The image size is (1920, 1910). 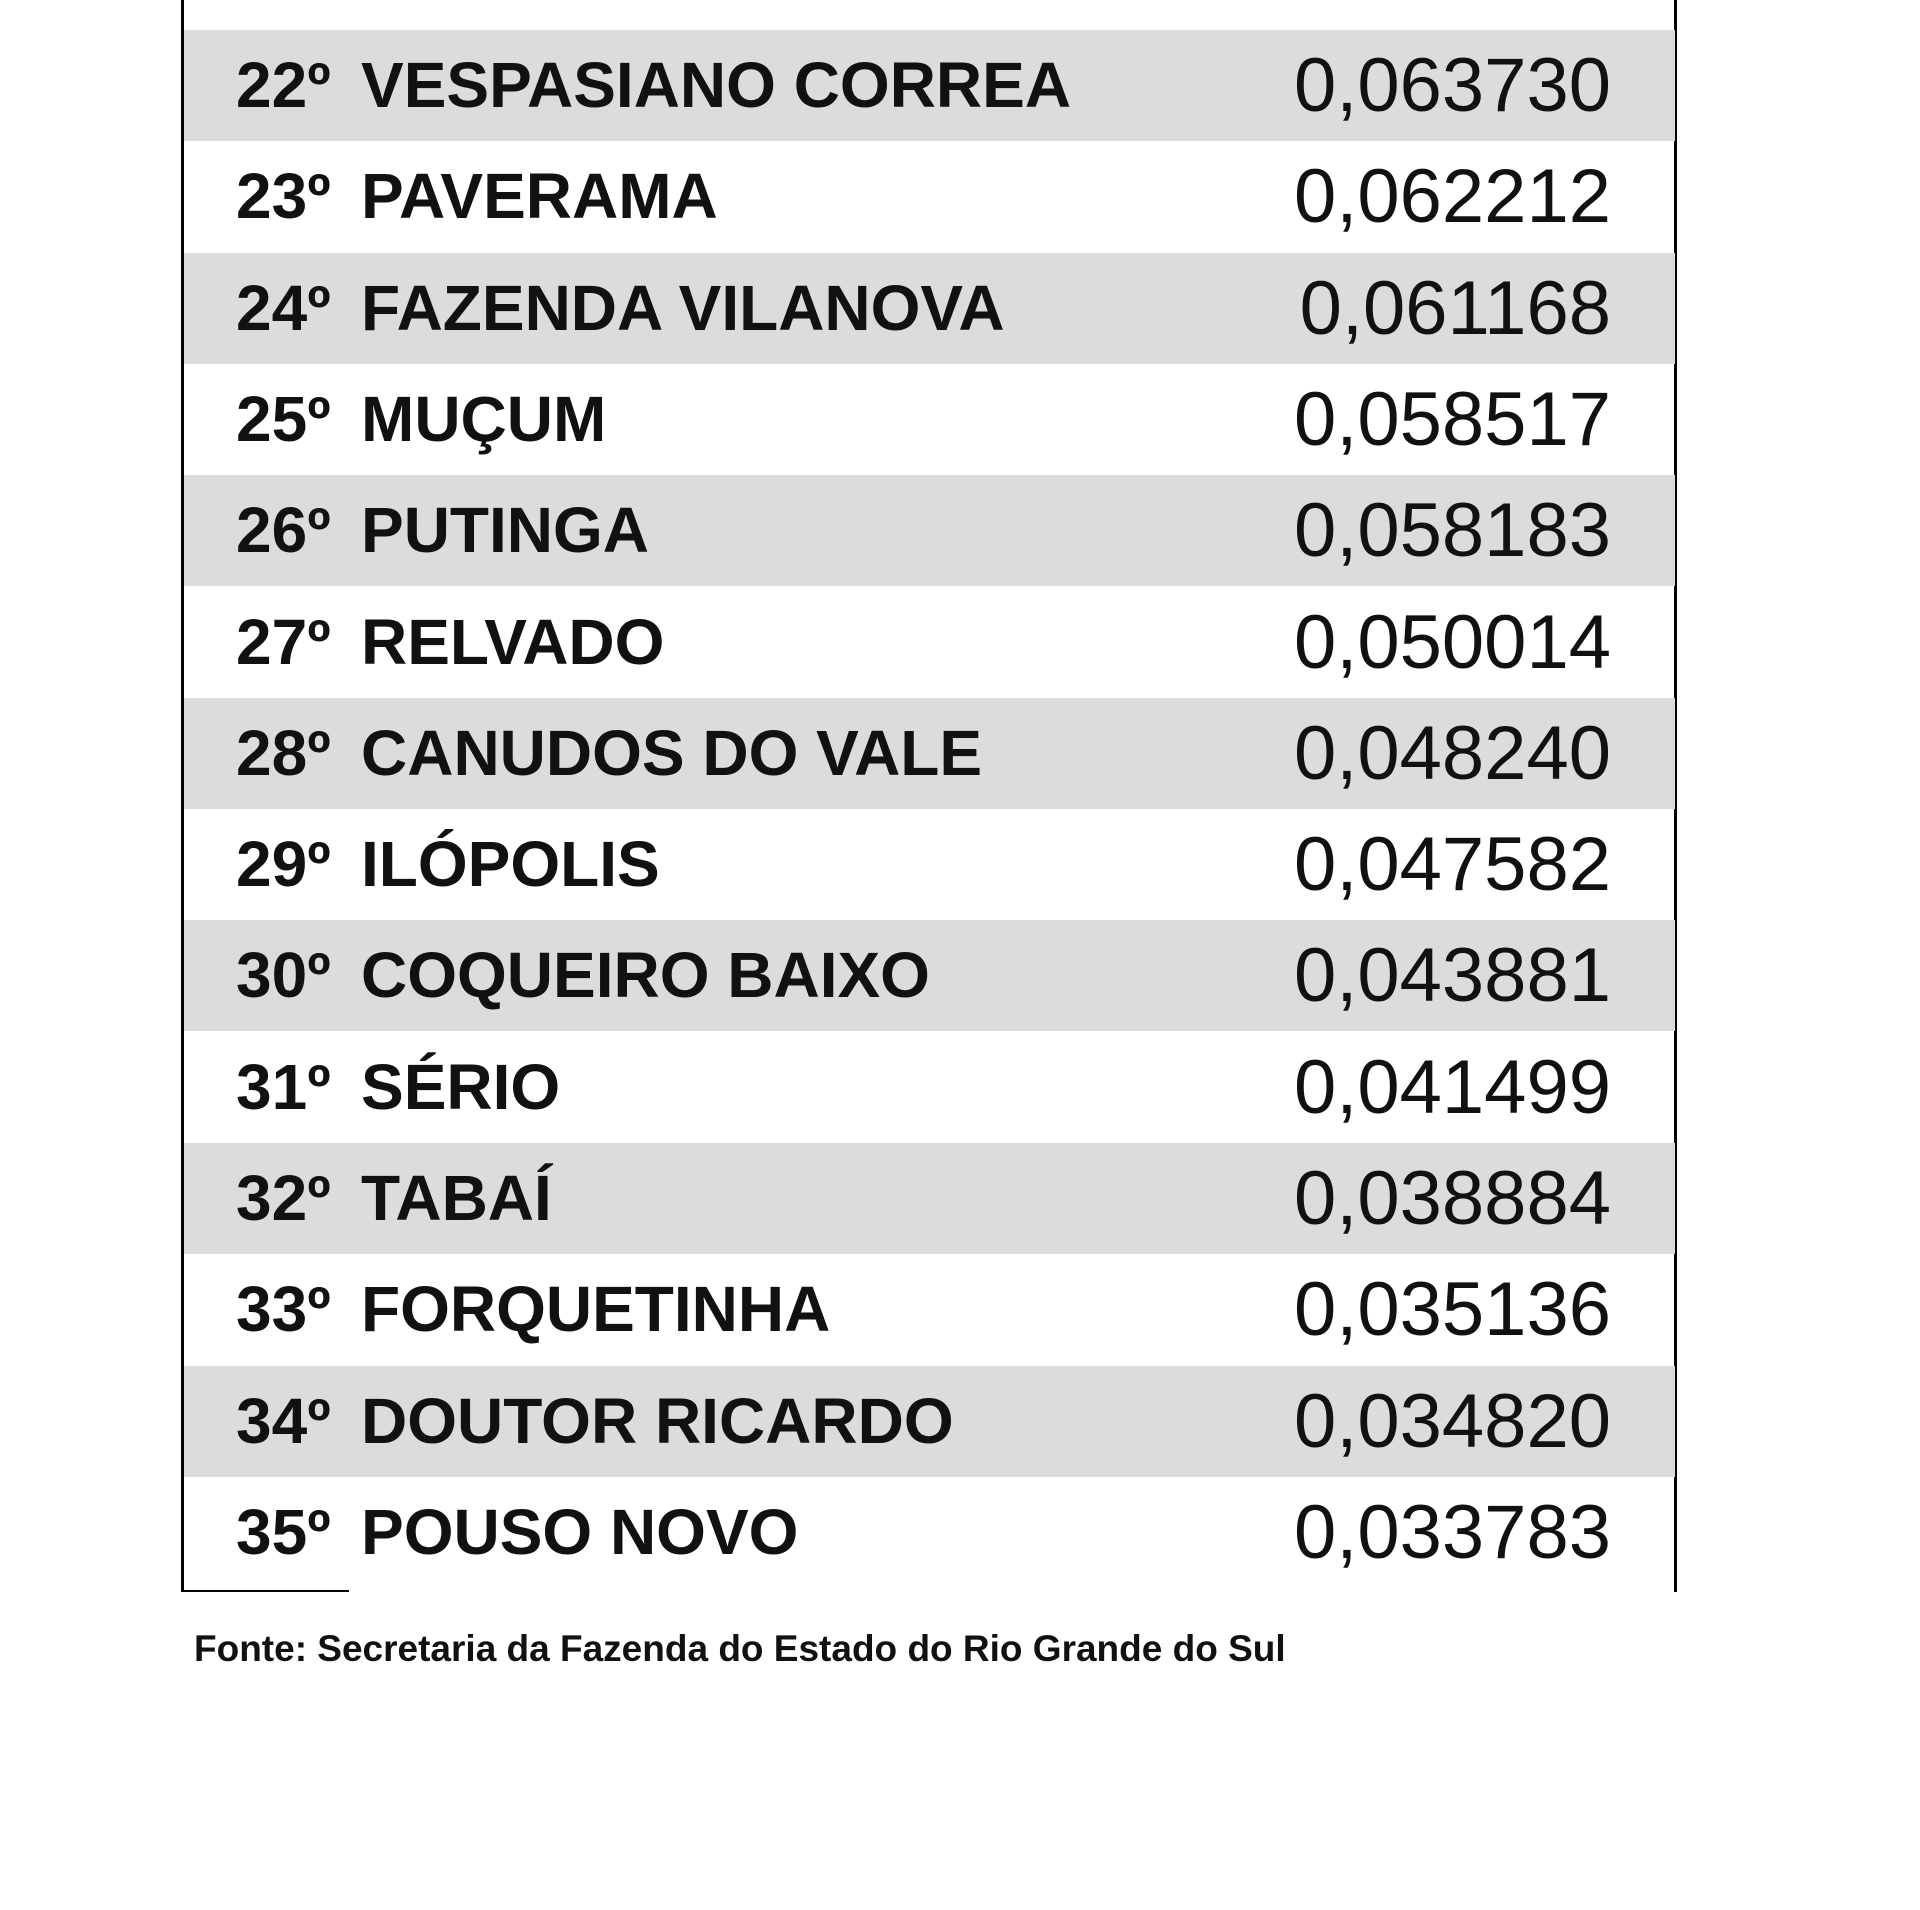 I want to click on table-row: 24º FAZENDA VILANOVA 0,061168, so click(x=929, y=308).